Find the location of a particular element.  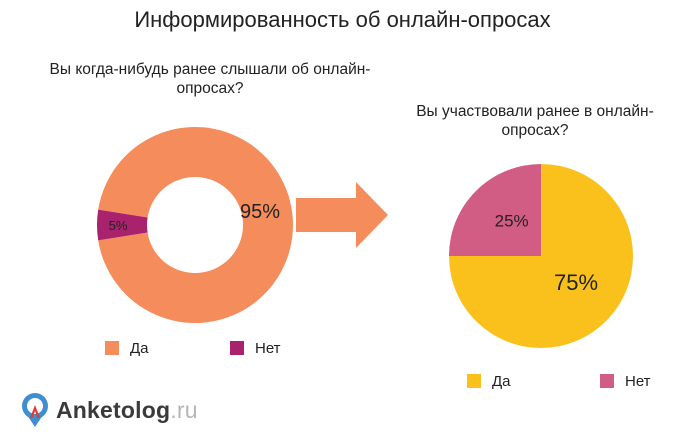

pie-legend-label-yes: Да is located at coordinates (501, 381).